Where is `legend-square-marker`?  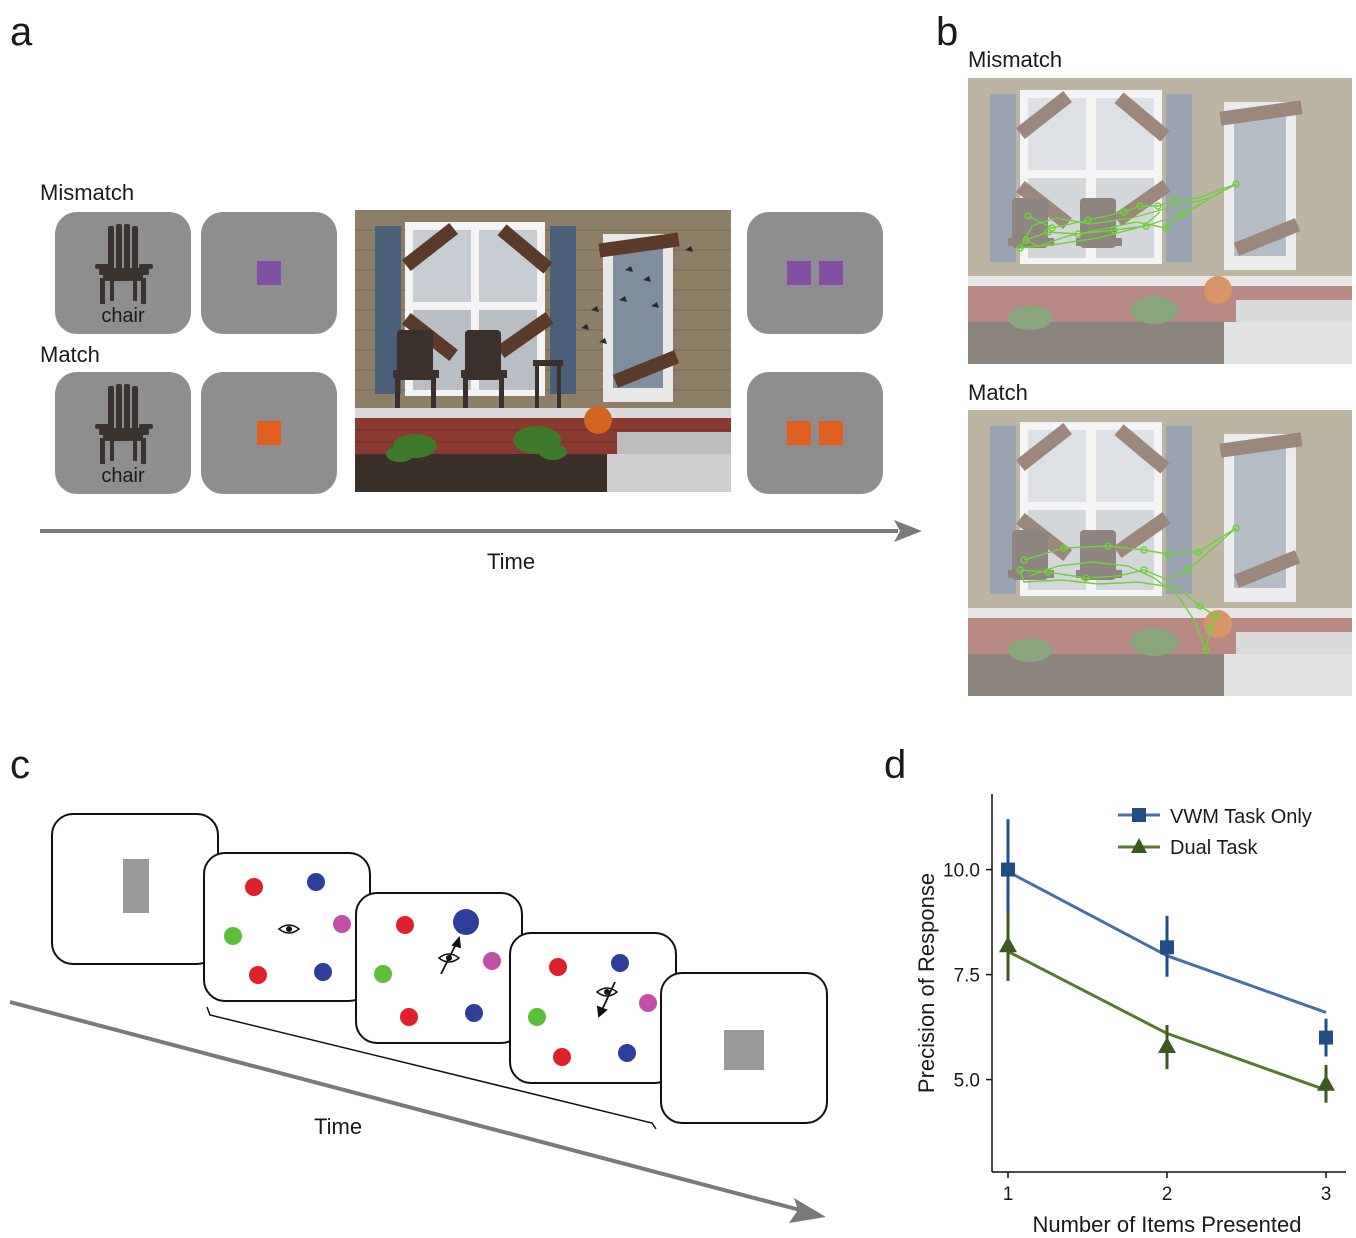
legend-square-marker is located at coordinates (1139, 815).